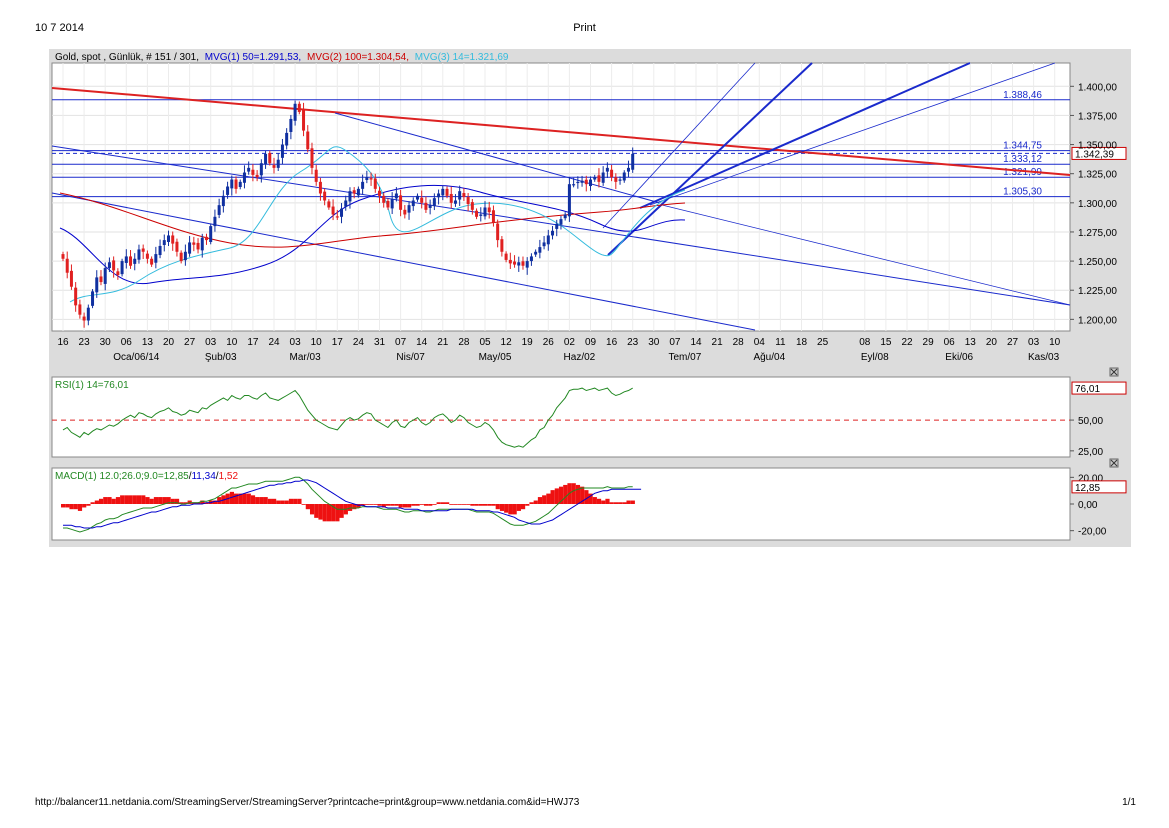  What do you see at coordinates (1022, 146) in the screenshot?
I see `level-label: 1.344,75` at bounding box center [1022, 146].